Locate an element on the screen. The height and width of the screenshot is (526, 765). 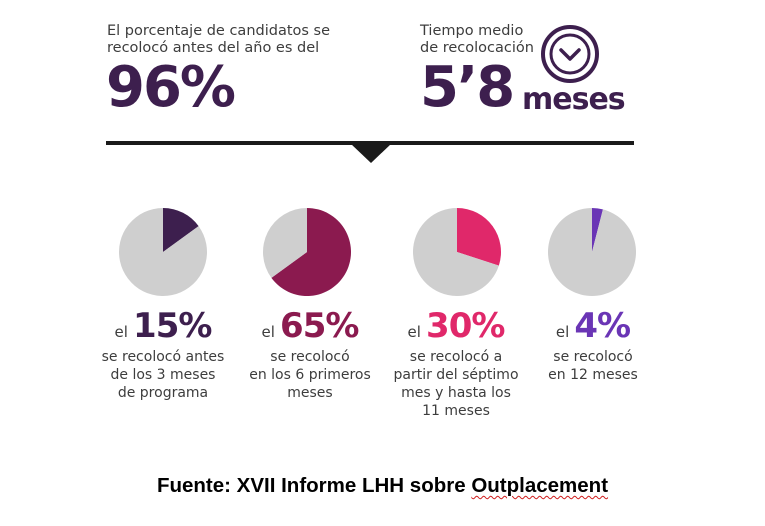
stat-description: se recolocó en los 6 primeros meses is located at coordinates (310, 375).